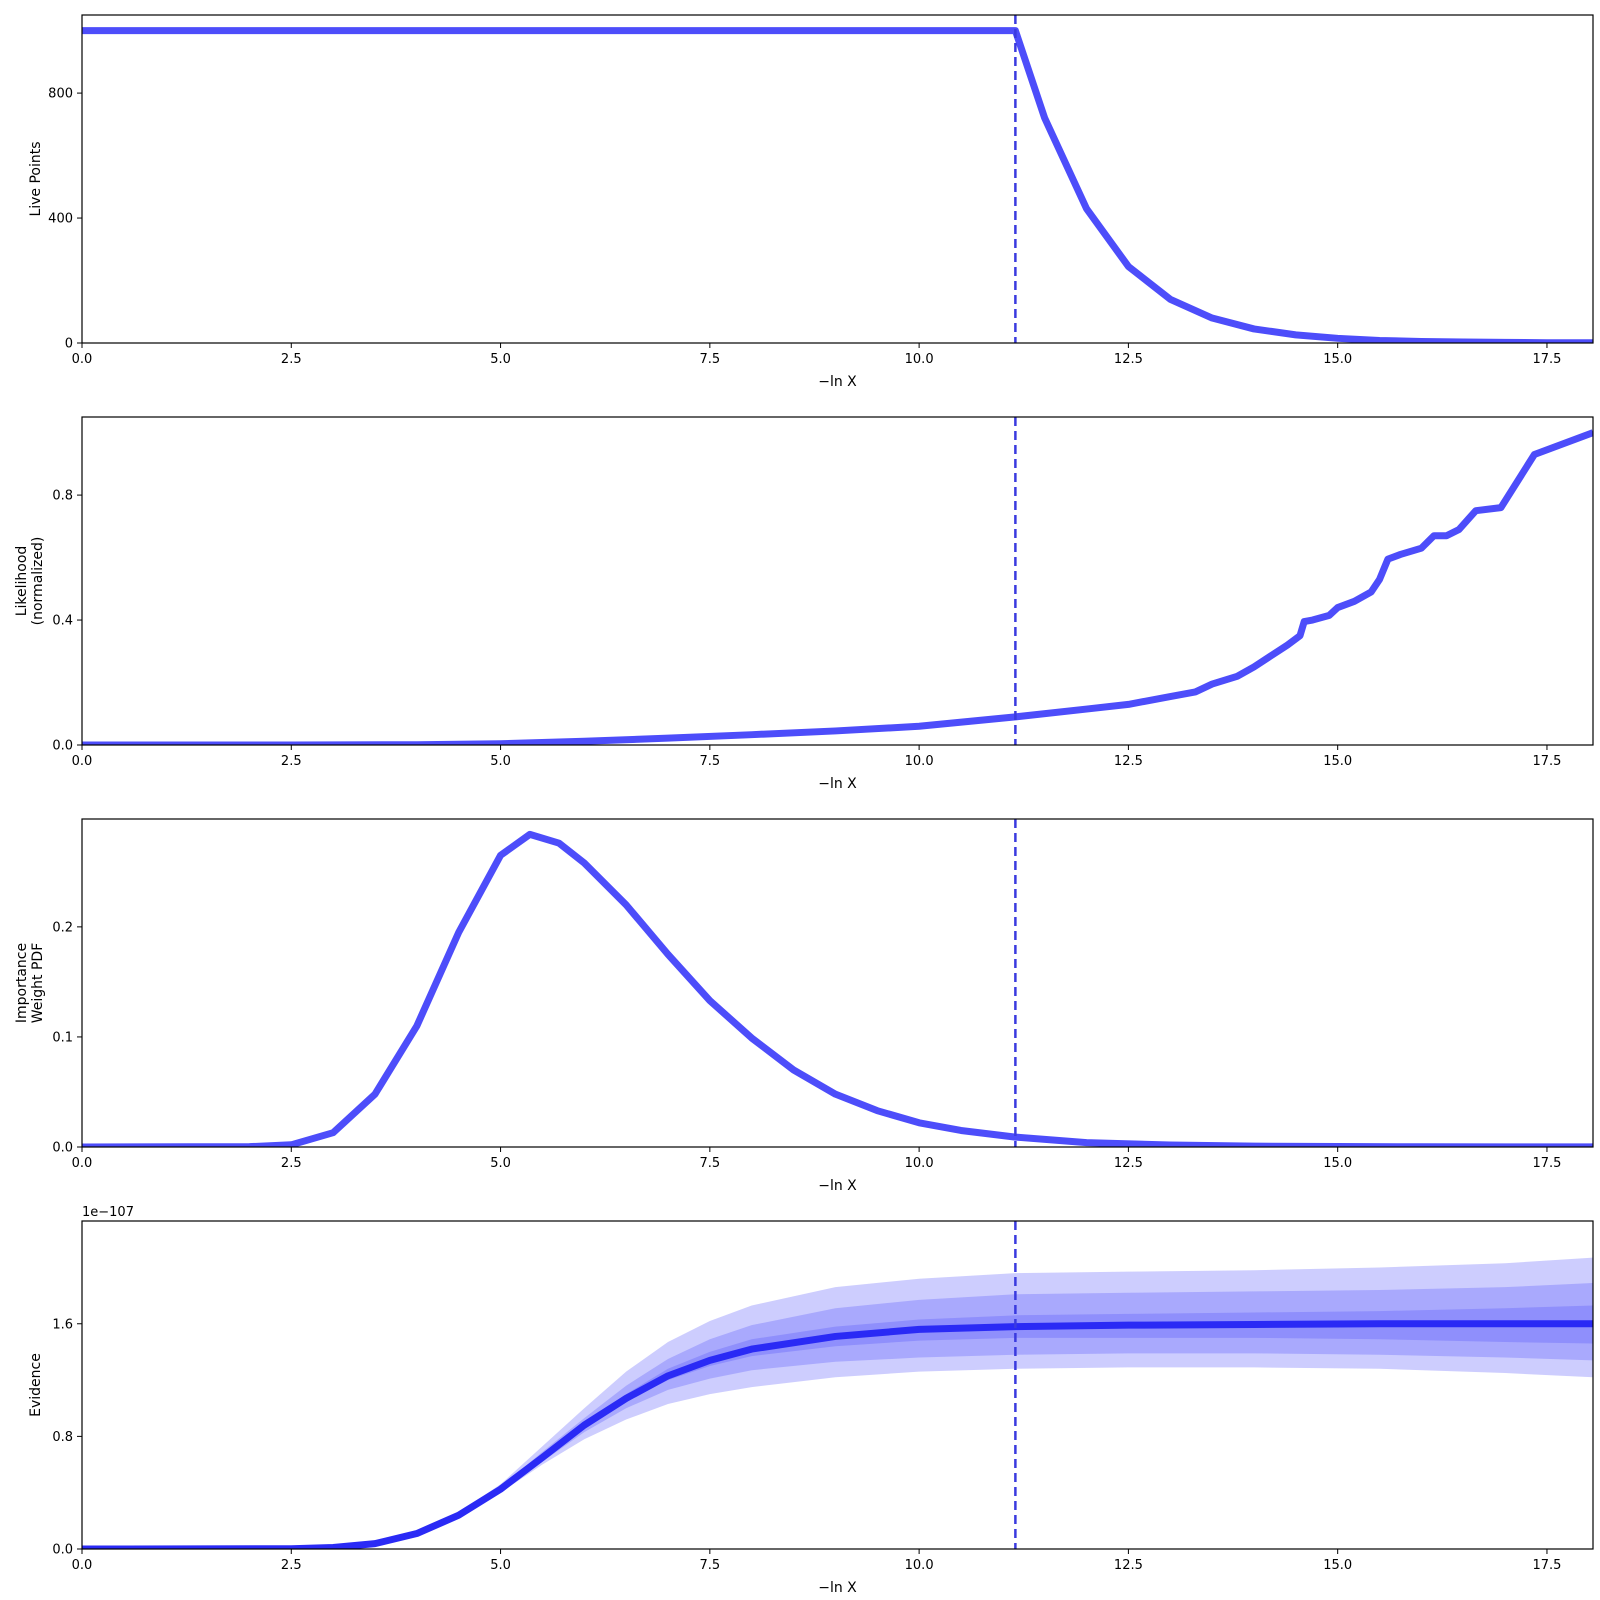  What do you see at coordinates (837, 1434) in the screenshot?
I see `series-line` at bounding box center [837, 1434].